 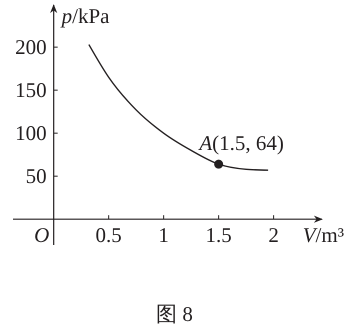 I want to click on y-tick-label: 150, so click(x=31, y=90).